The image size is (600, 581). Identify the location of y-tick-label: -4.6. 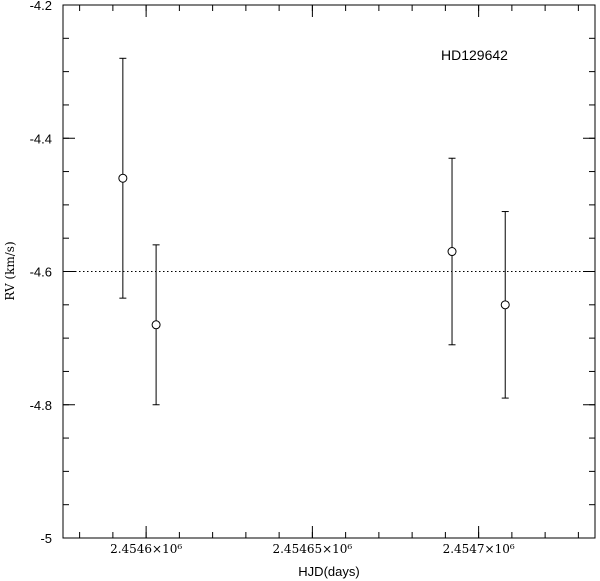
(41, 272).